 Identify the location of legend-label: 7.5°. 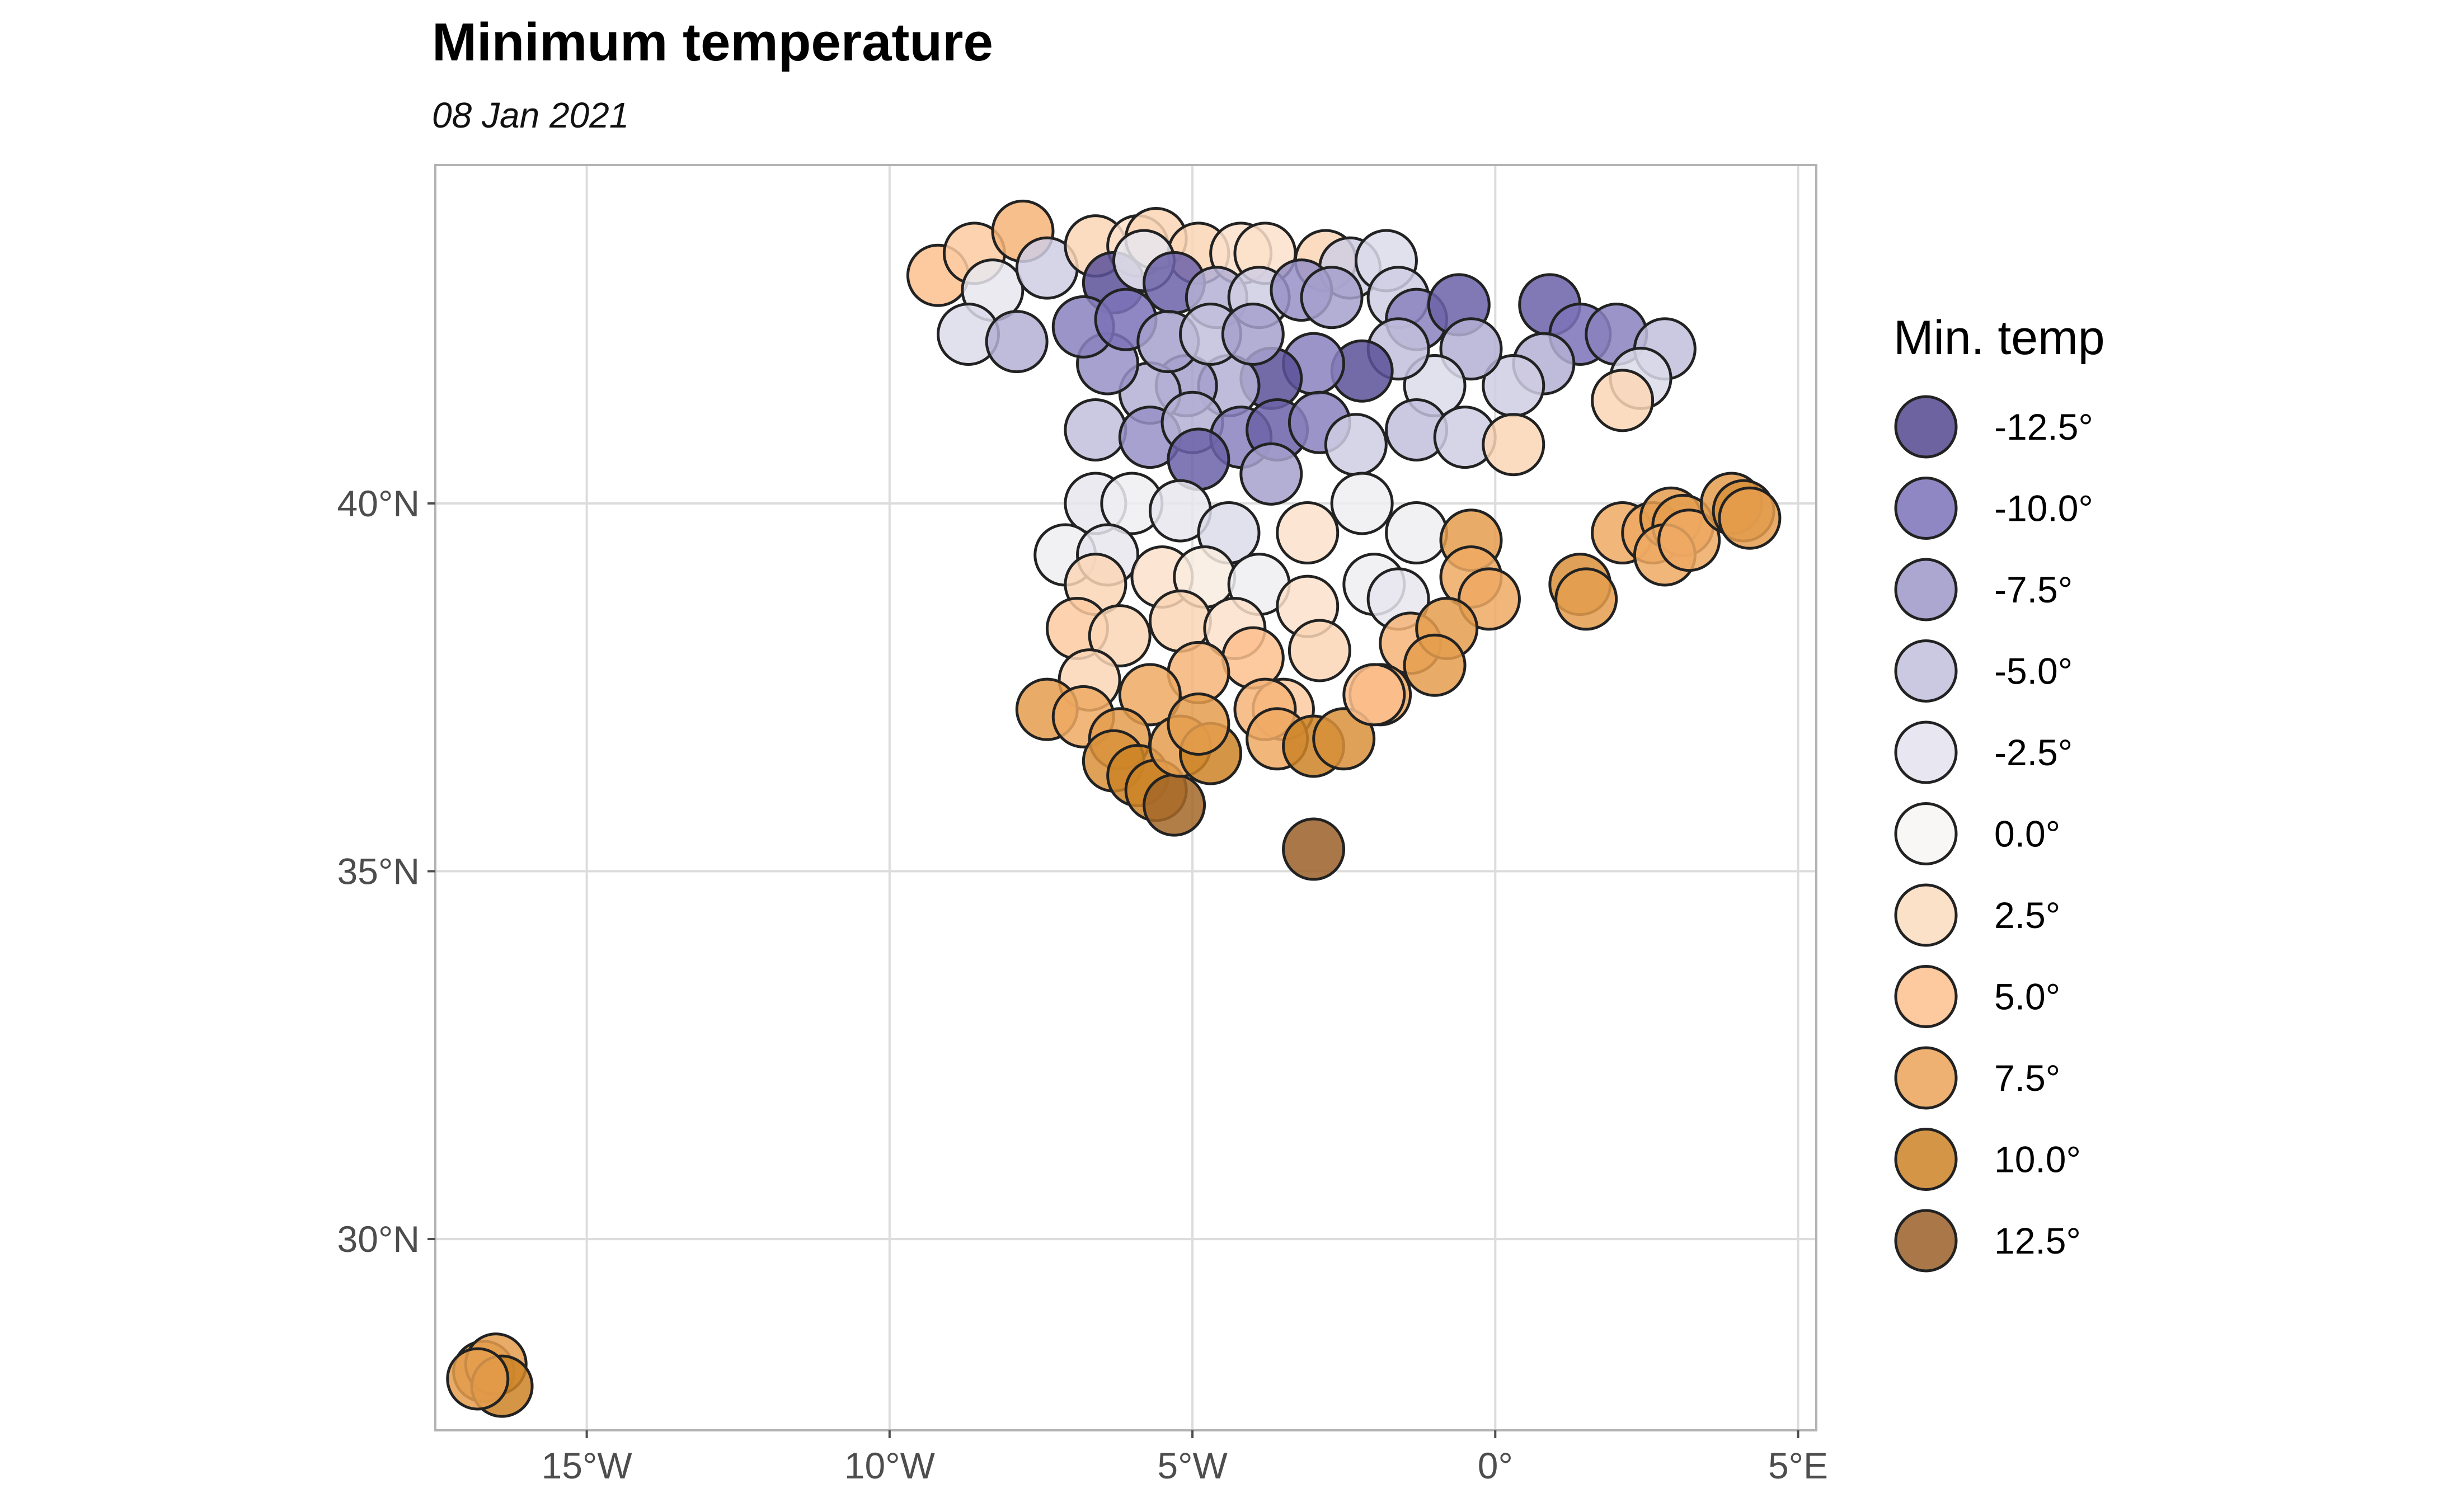
(2027, 1078).